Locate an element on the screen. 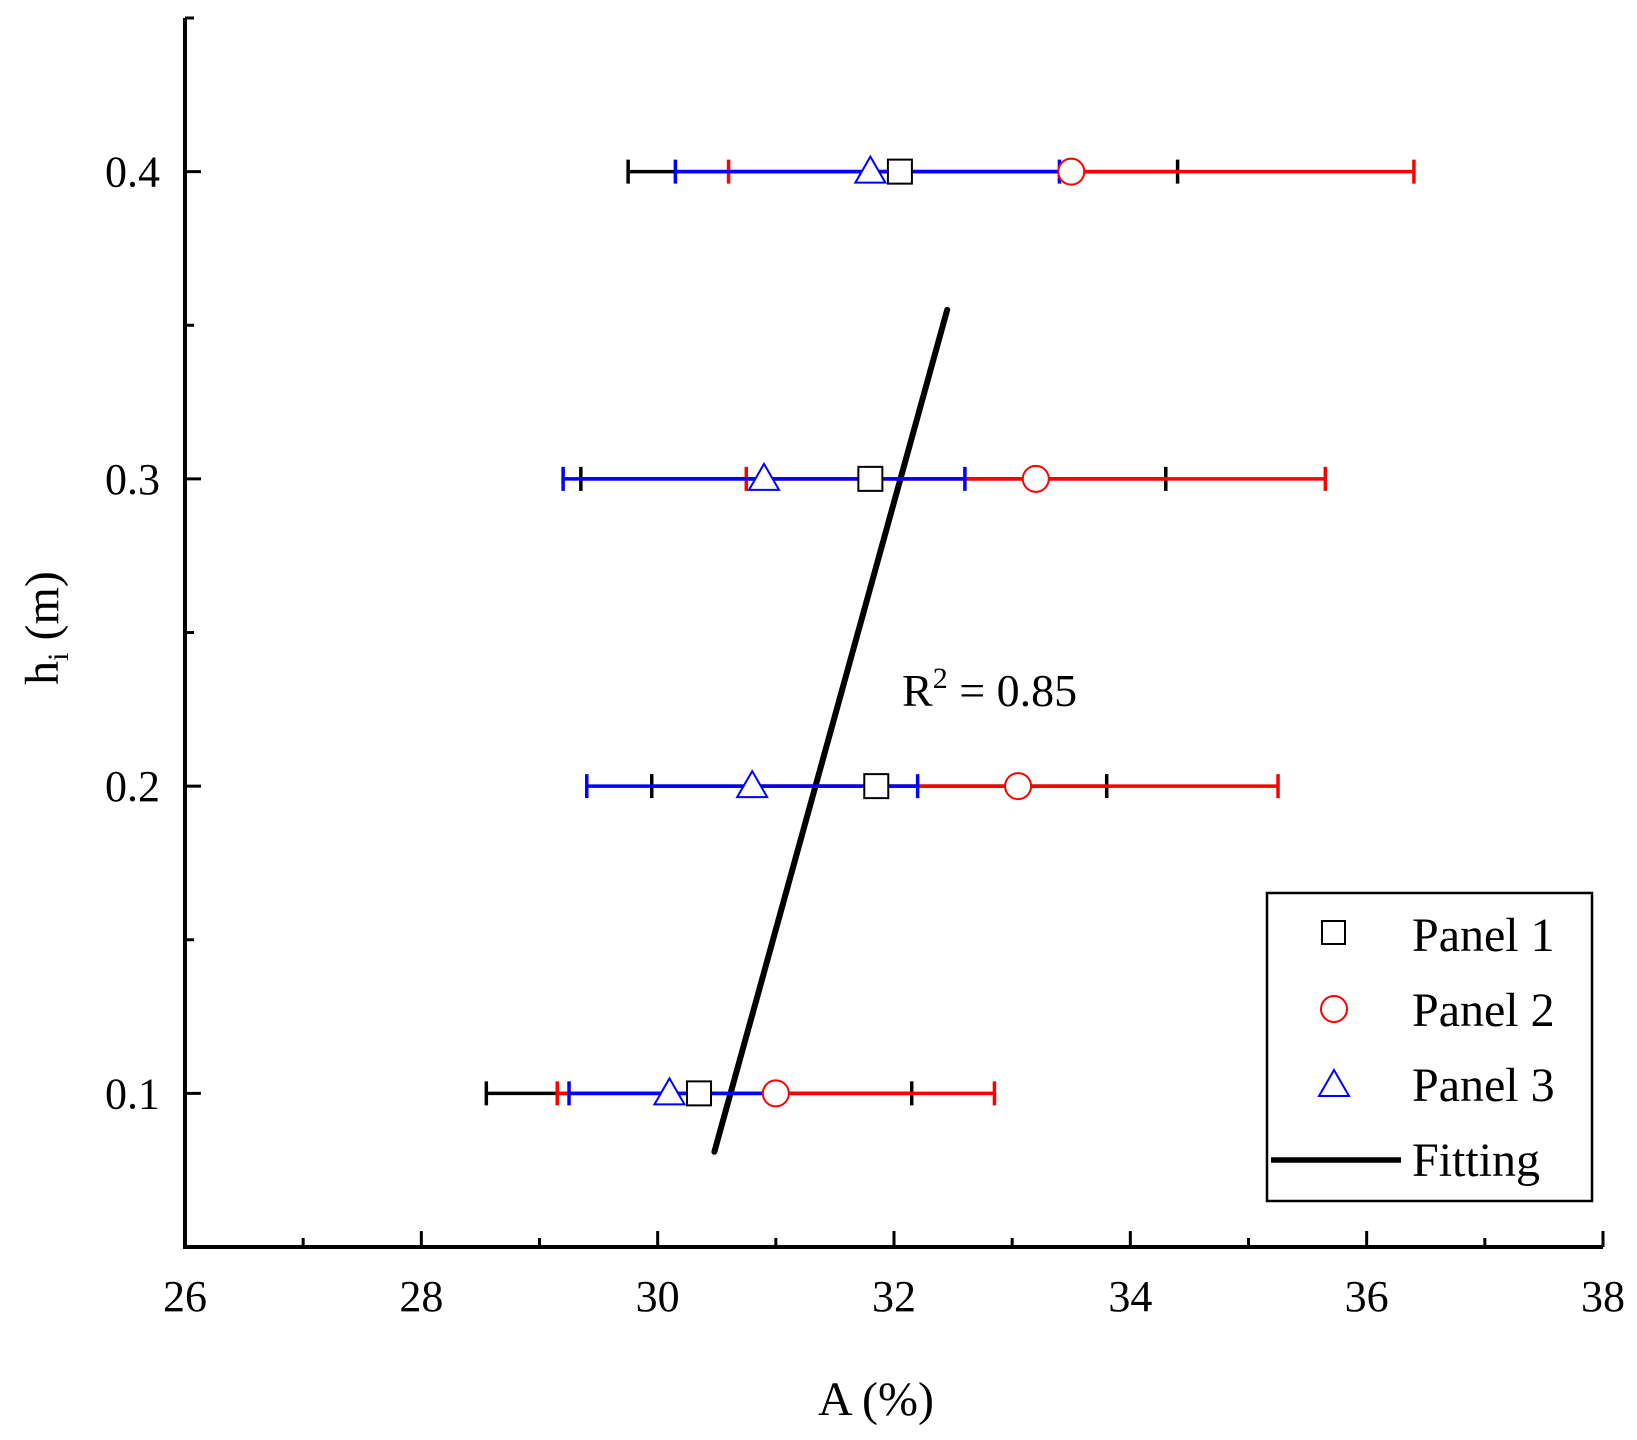  fitting-line-layer is located at coordinates (831, 730).